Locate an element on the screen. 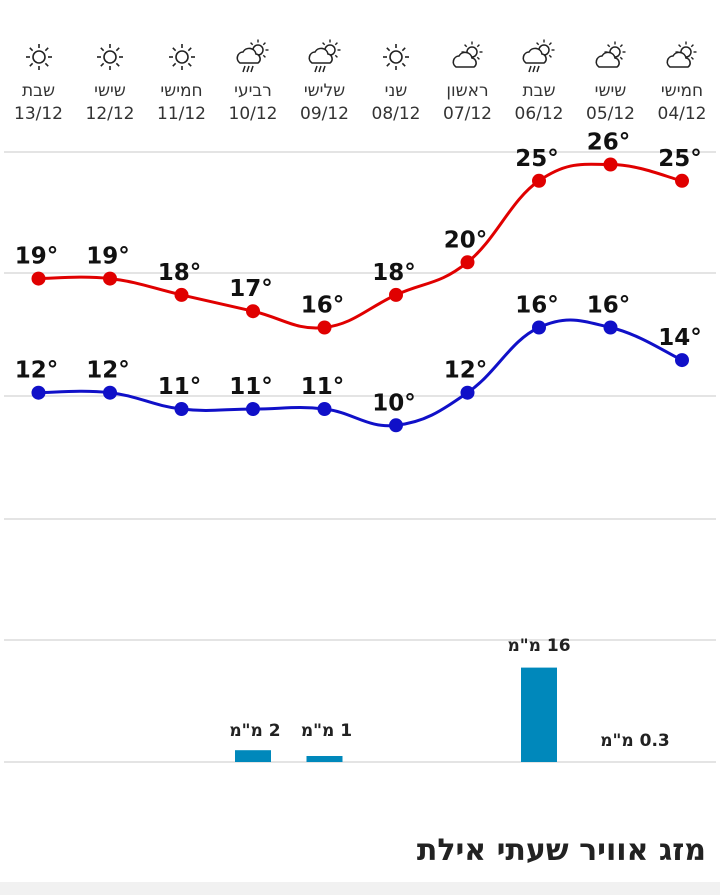 Image resolution: width=720 pixels, height=895 pixels. day-column: חמישי 11/12 is located at coordinates (182, 82).